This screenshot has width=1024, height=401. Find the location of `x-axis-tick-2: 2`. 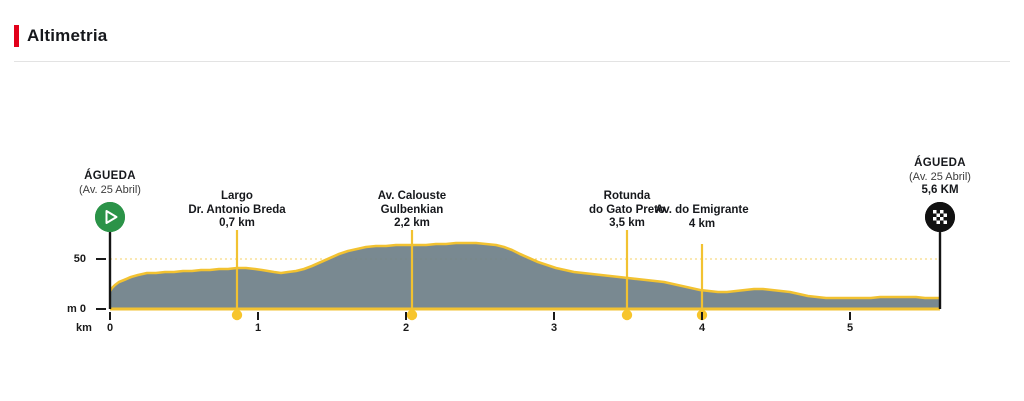

x-axis-tick-2: 2 is located at coordinates (406, 328).